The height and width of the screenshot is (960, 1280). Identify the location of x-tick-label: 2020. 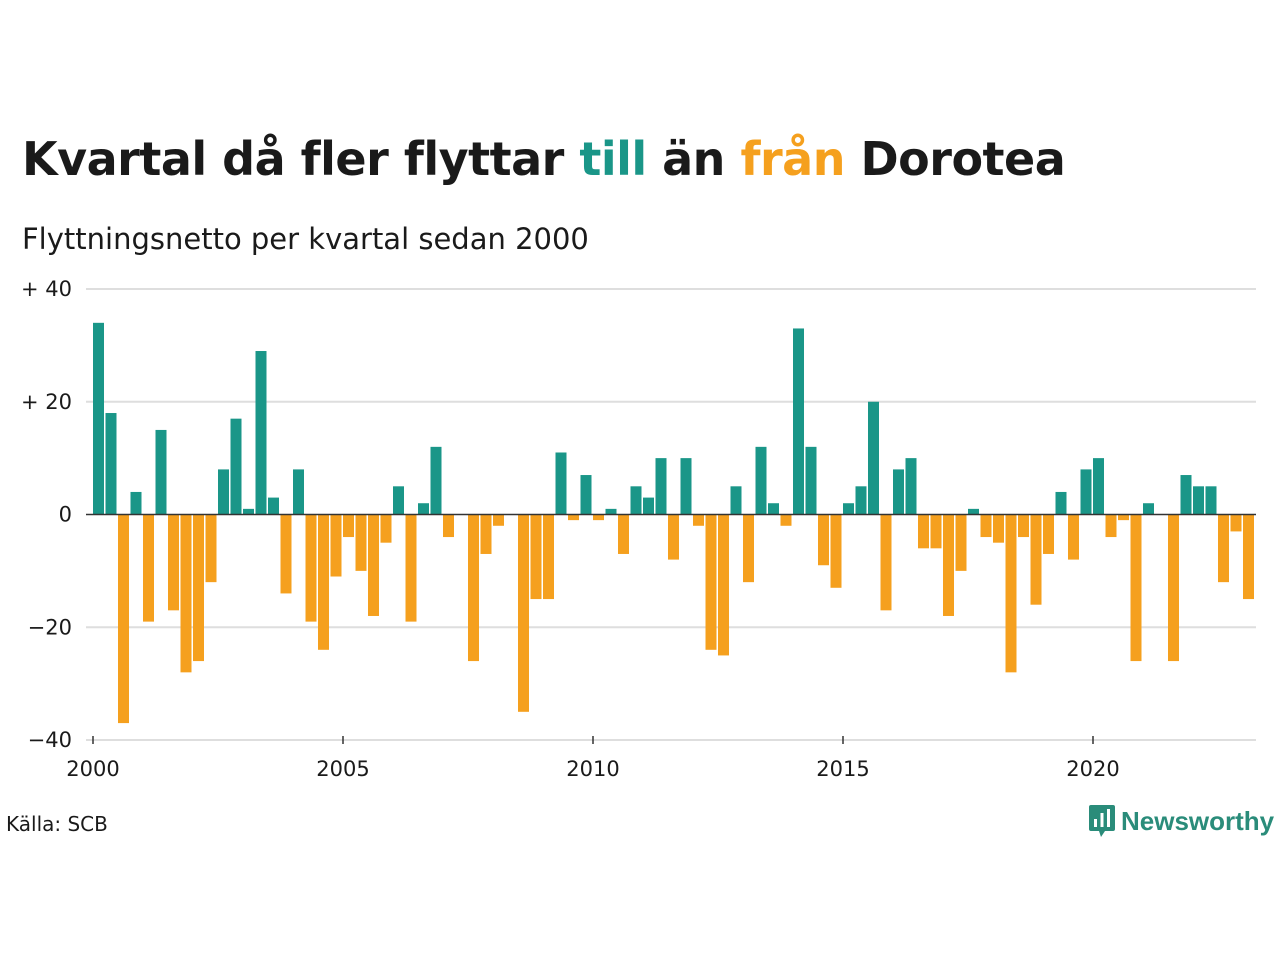
(1092, 769).